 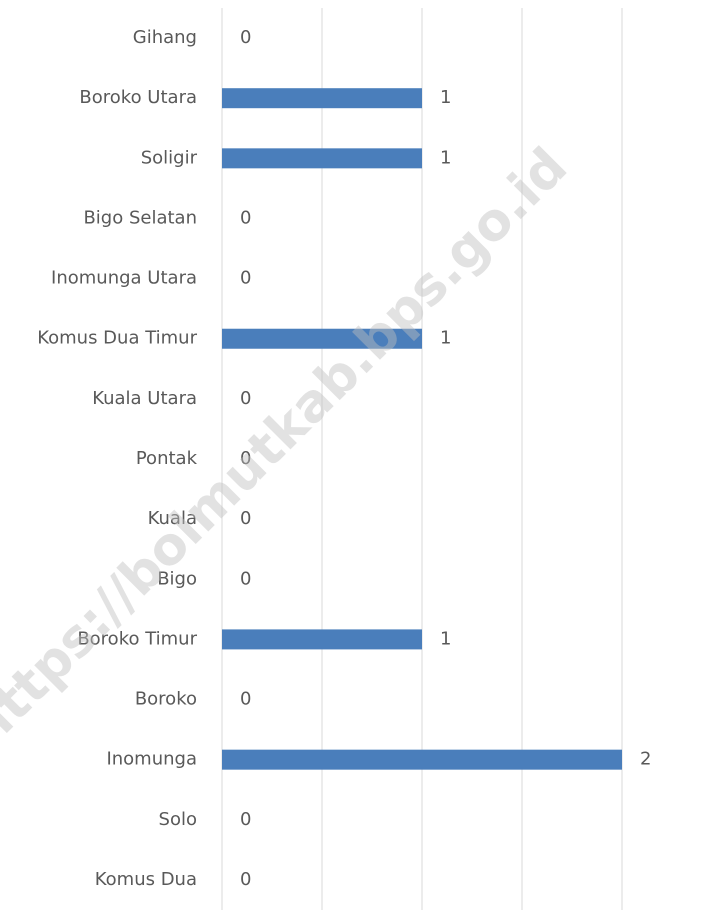 I want to click on y-tick-label: Kuala, so click(x=172, y=518).